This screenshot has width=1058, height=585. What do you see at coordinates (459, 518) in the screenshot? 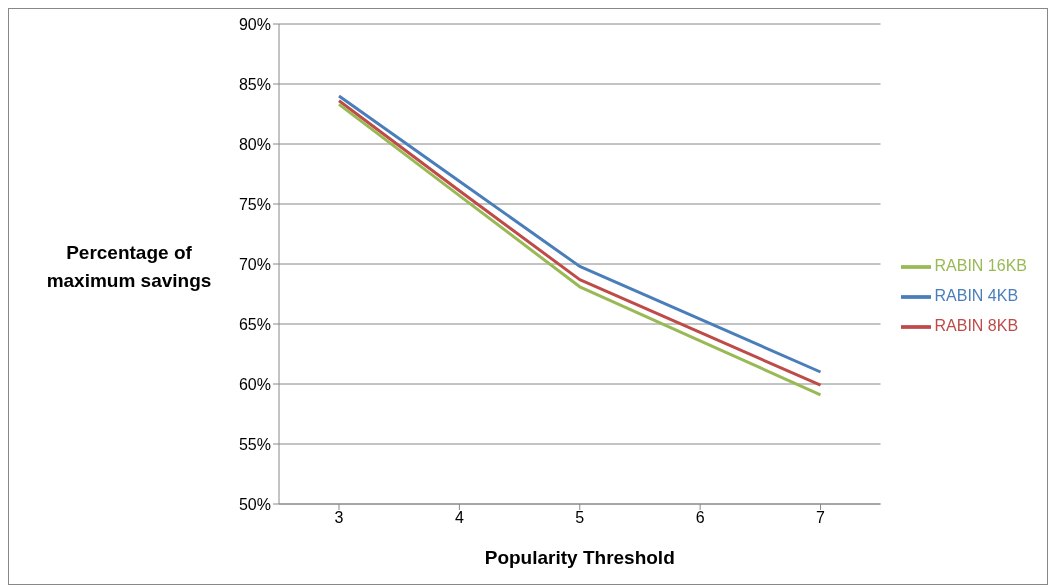
I see `x-tick-label: 4` at bounding box center [459, 518].